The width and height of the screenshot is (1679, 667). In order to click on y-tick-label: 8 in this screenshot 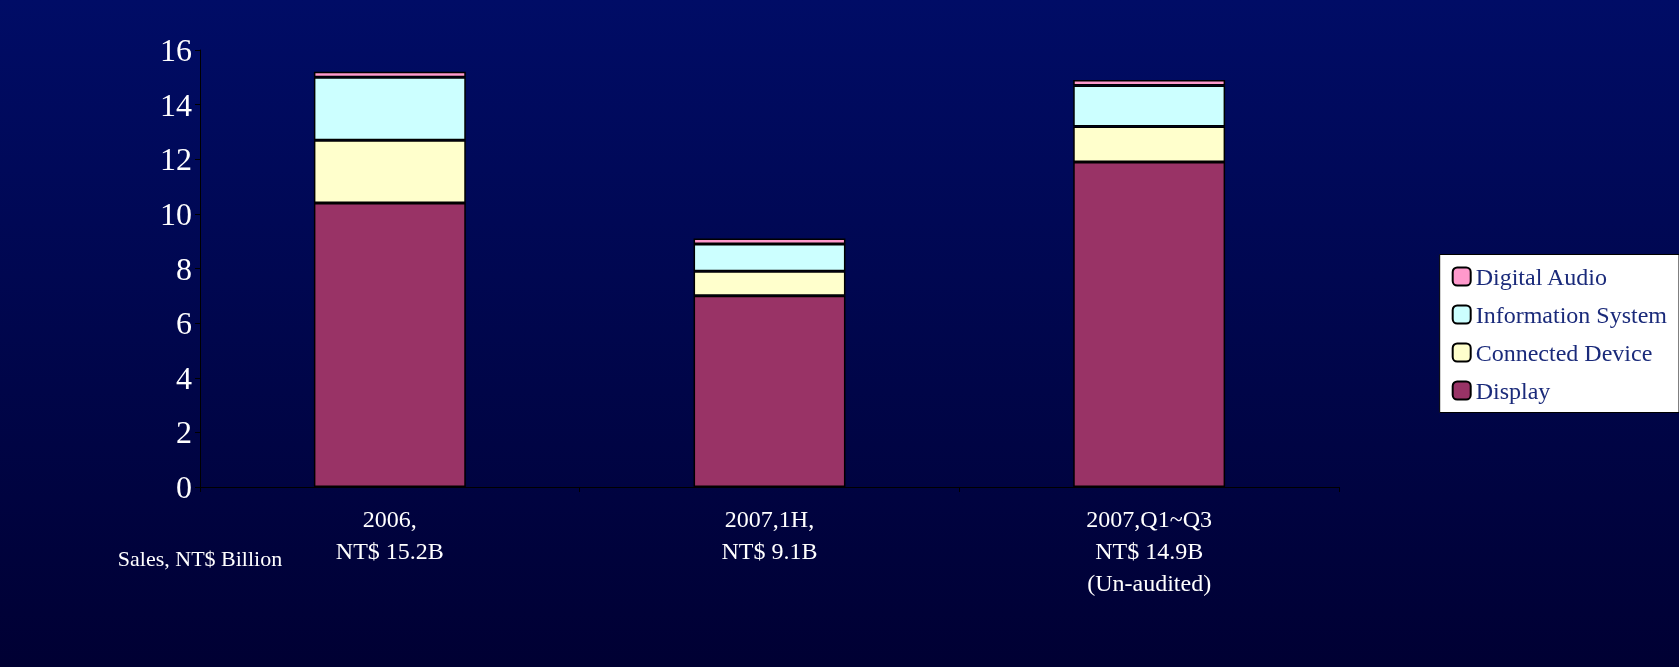, I will do `click(184, 268)`.